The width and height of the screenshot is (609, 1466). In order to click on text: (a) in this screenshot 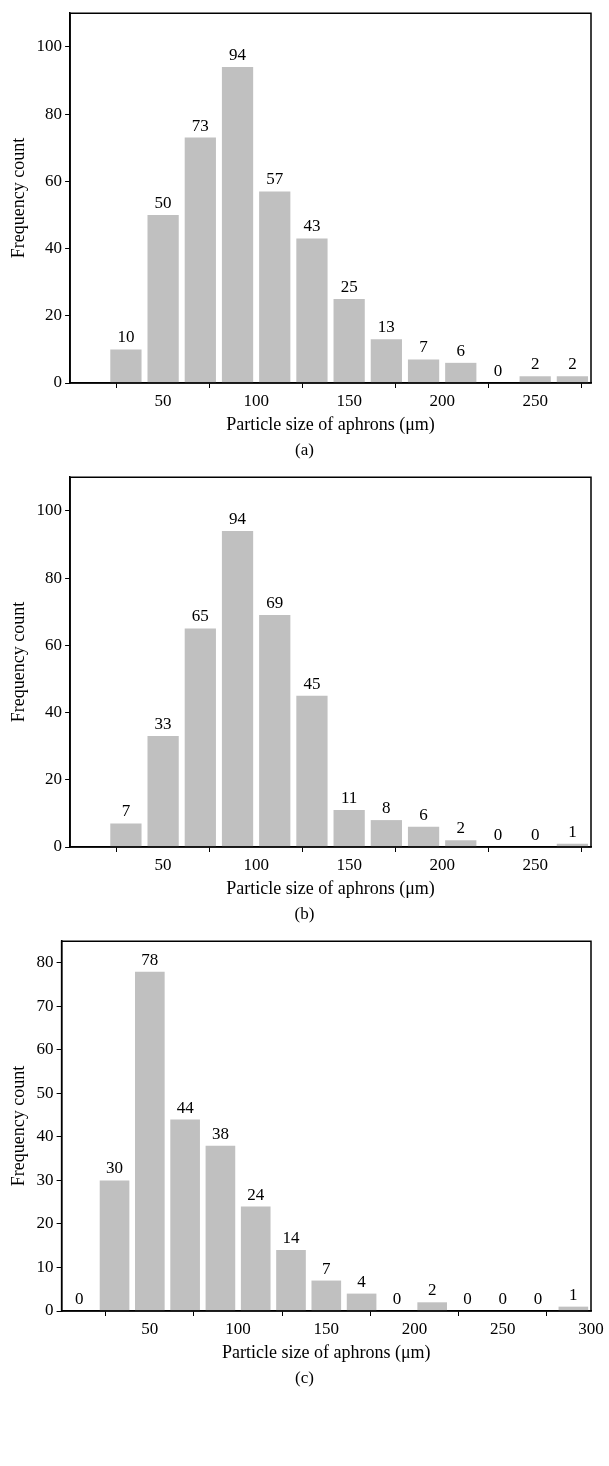, I will do `click(304, 450)`.